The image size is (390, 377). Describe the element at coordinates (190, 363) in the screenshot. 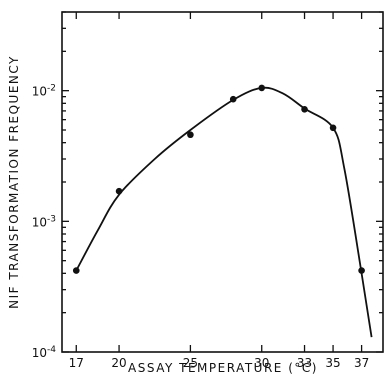

I see `x-tick-label: 25` at that location.